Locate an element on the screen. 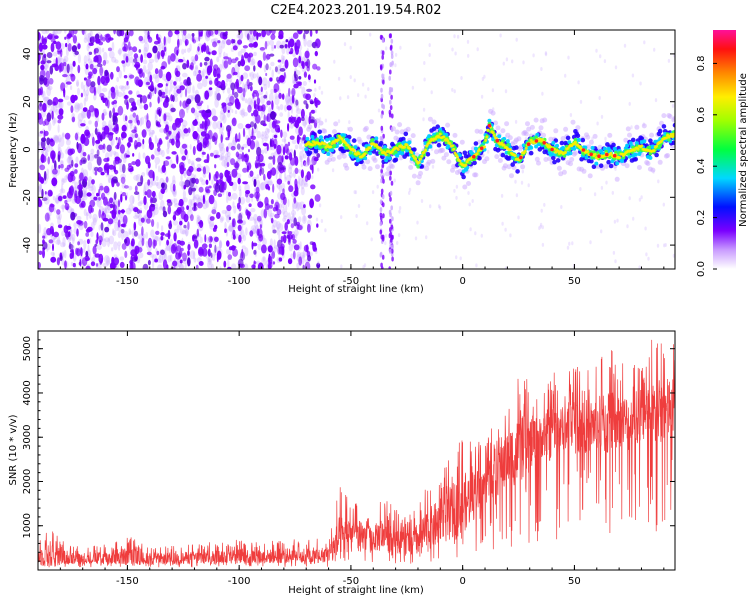 This screenshot has height=600, width=750. x-tick-label: 0 is located at coordinates (462, 281).